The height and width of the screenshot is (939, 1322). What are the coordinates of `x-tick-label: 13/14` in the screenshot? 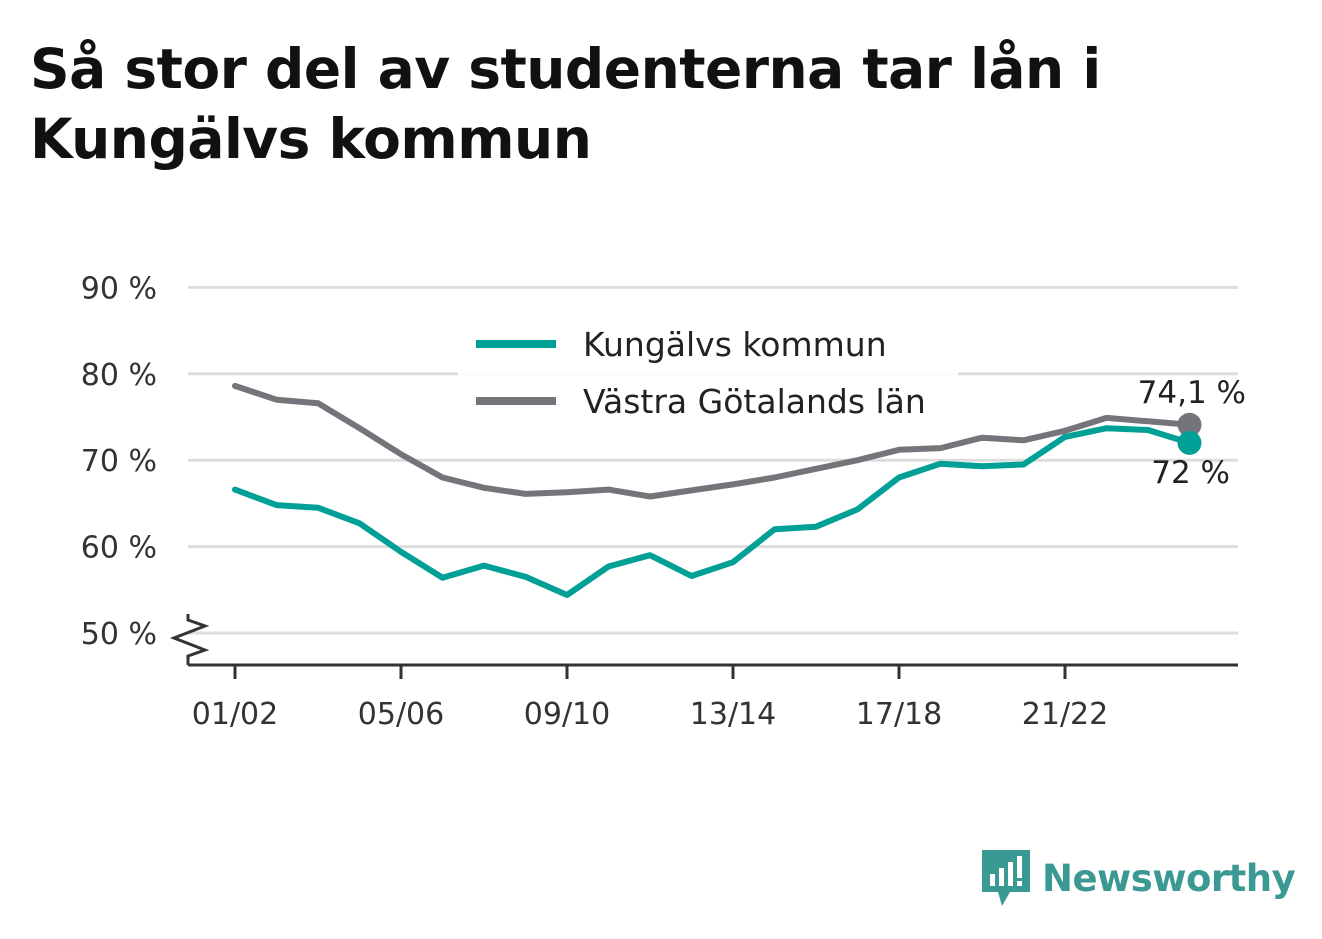 It's located at (733, 714).